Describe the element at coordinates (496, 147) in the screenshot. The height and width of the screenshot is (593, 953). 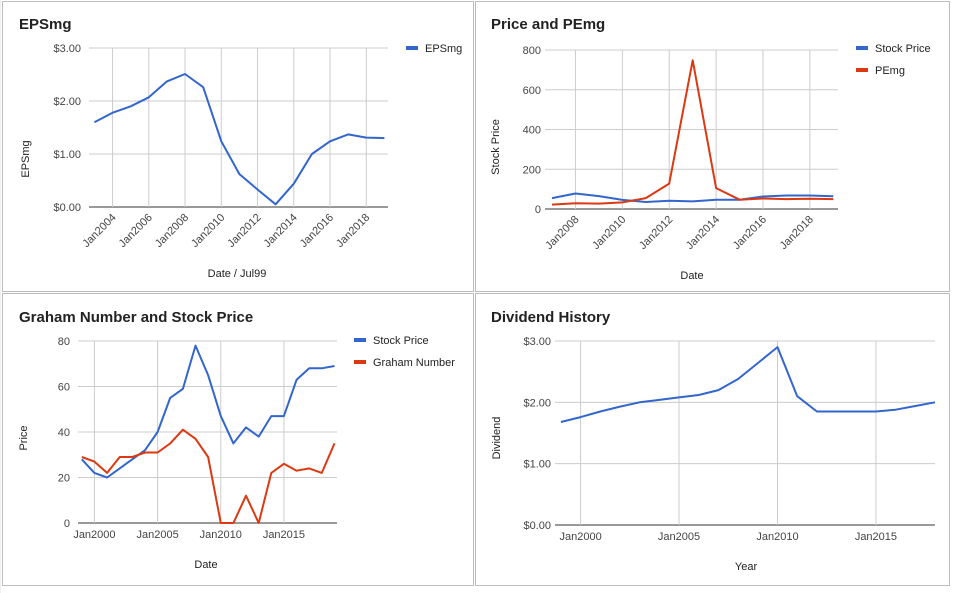
I see `y-axis-label: Stock Price` at that location.